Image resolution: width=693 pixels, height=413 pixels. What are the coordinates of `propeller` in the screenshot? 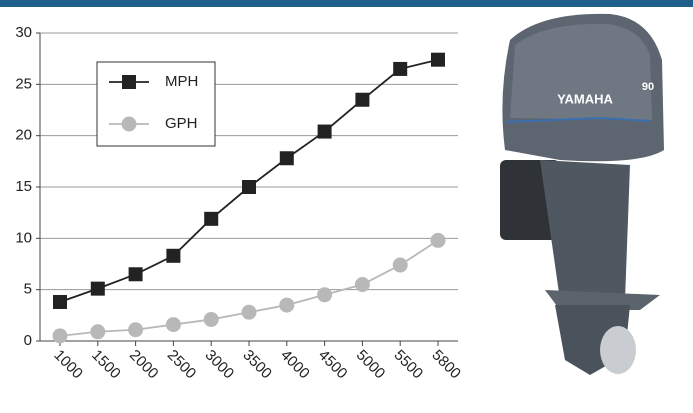 It's located at (618, 350).